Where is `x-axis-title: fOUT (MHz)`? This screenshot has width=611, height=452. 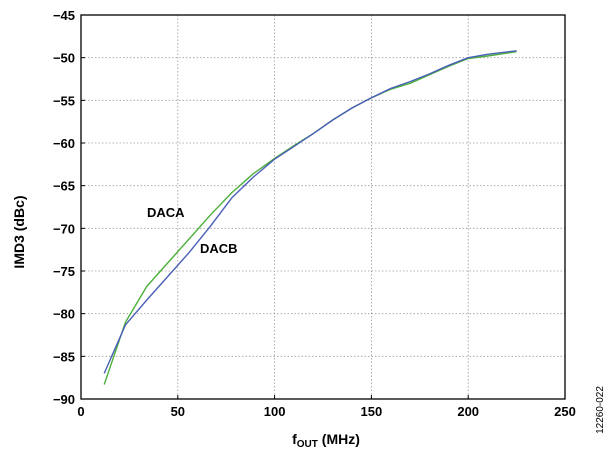 x-axis-title: fOUT (MHz) is located at coordinates (326, 440).